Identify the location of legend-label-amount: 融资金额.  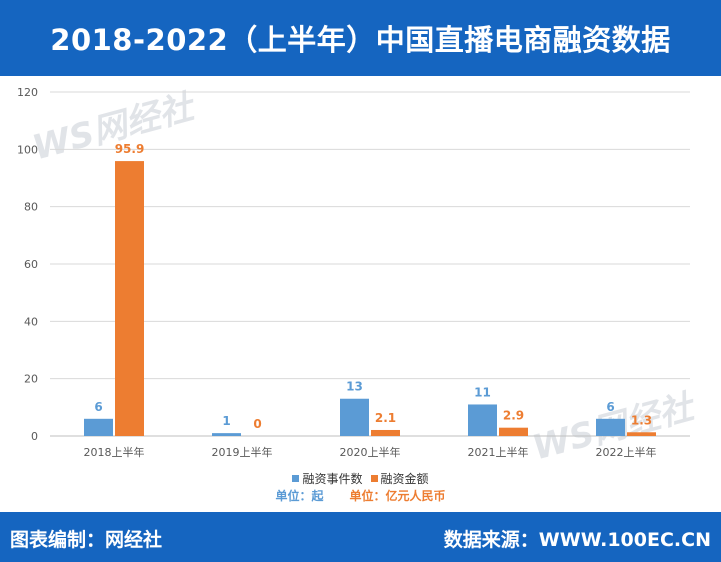
(404, 478).